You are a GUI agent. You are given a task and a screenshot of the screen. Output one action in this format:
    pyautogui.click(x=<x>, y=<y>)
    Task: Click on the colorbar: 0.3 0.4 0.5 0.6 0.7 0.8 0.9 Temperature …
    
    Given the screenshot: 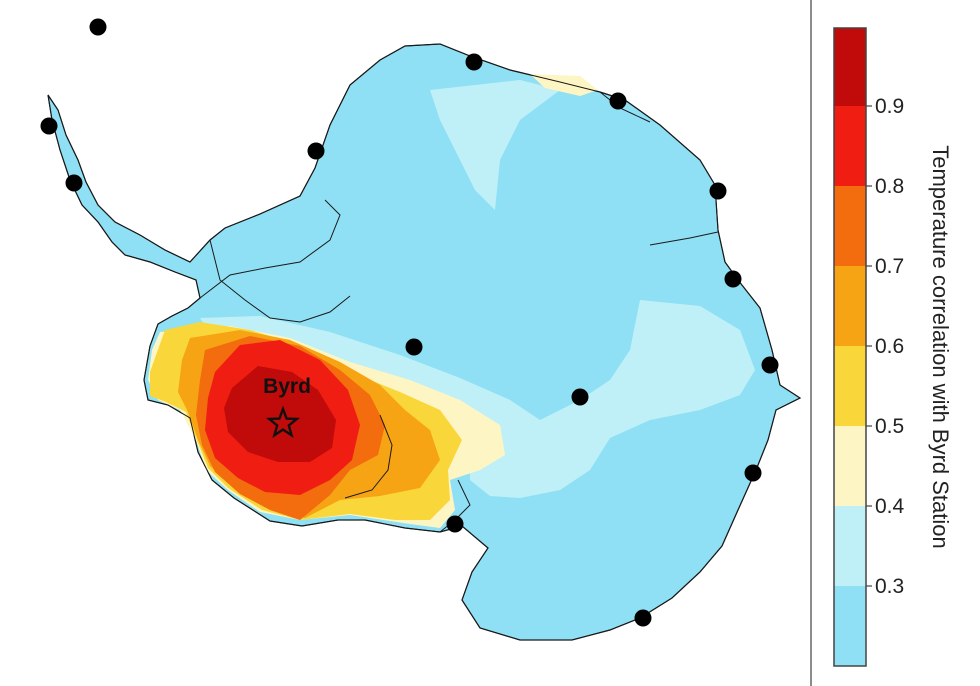 What is the action you would take?
    pyautogui.click(x=893, y=347)
    